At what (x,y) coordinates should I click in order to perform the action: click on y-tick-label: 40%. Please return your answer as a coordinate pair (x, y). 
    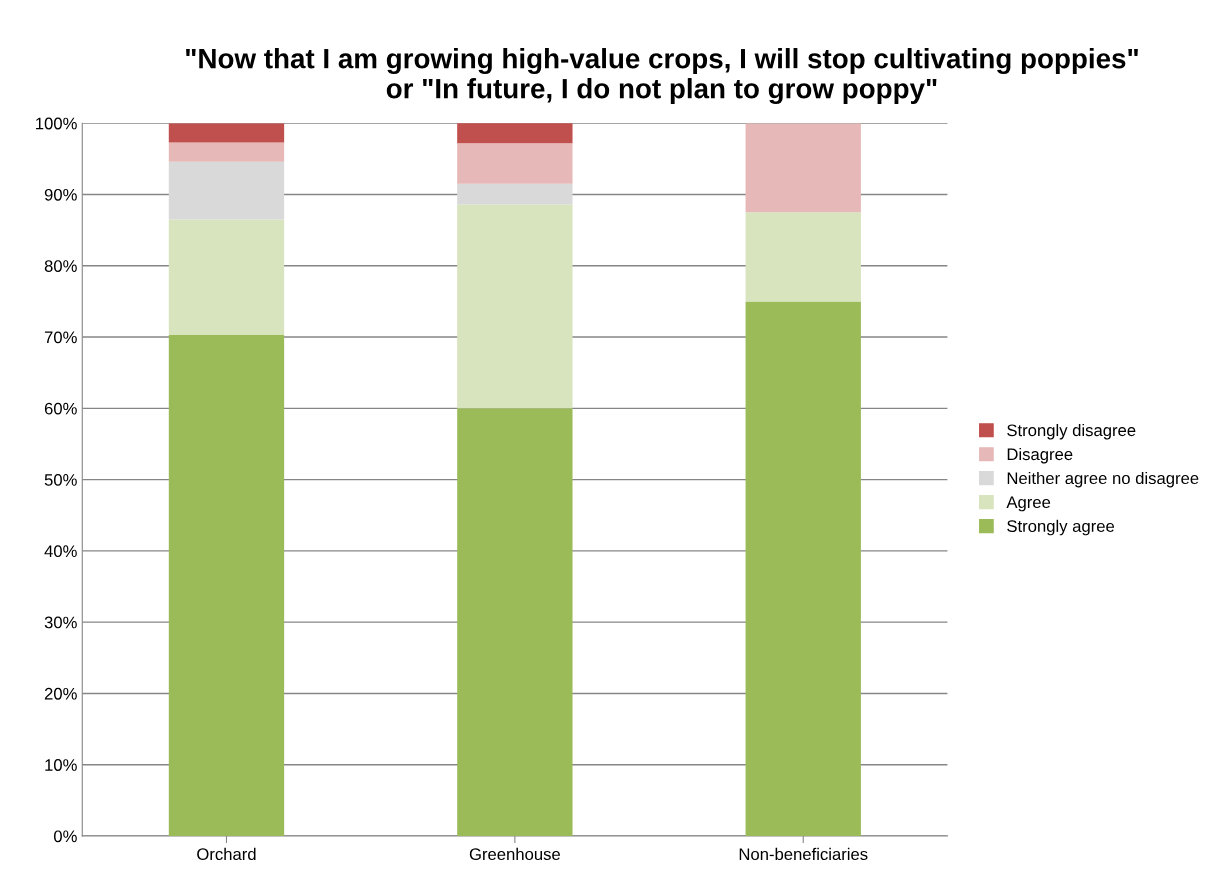
    Looking at the image, I should click on (60, 551).